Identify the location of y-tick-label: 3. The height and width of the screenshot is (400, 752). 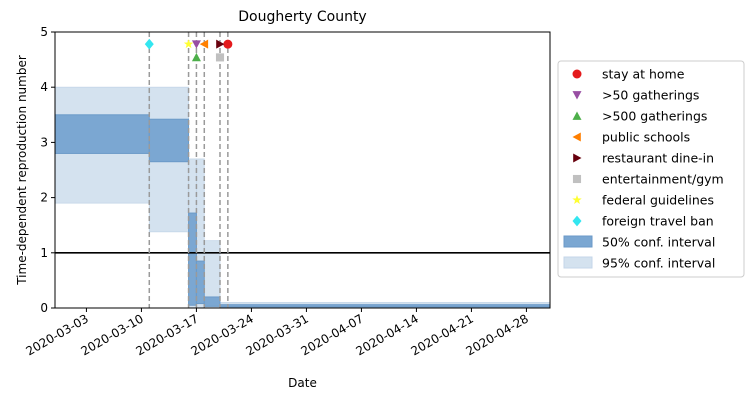
(44, 142).